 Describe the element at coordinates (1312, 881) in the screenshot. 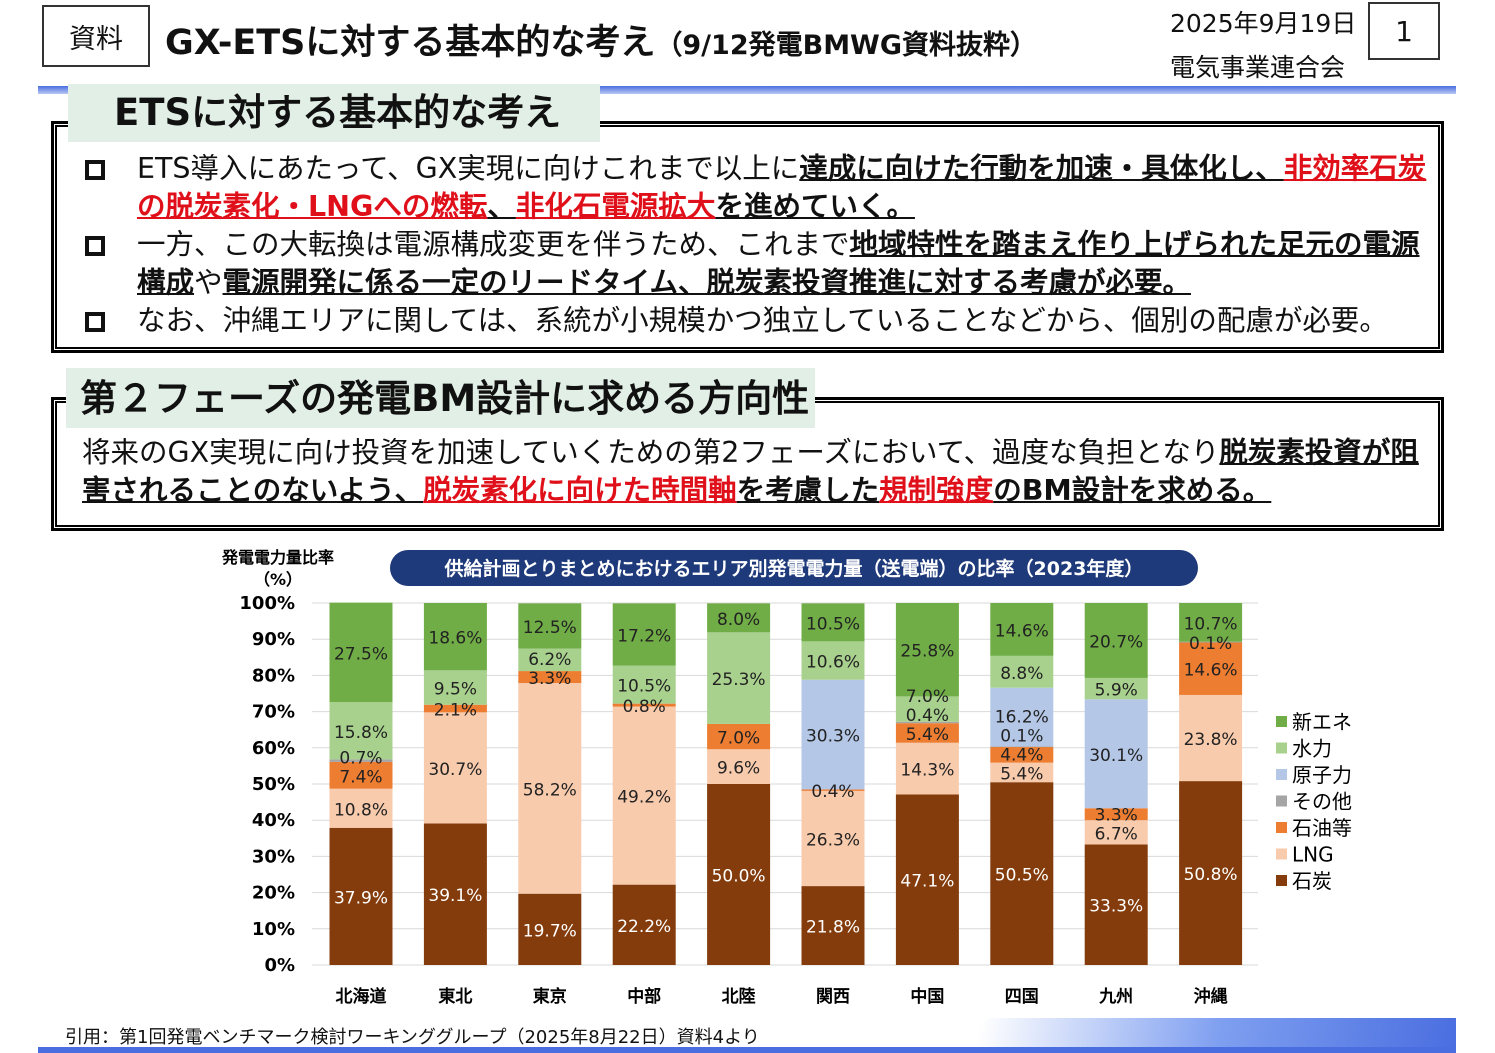

I see `legend-label: 石炭` at that location.